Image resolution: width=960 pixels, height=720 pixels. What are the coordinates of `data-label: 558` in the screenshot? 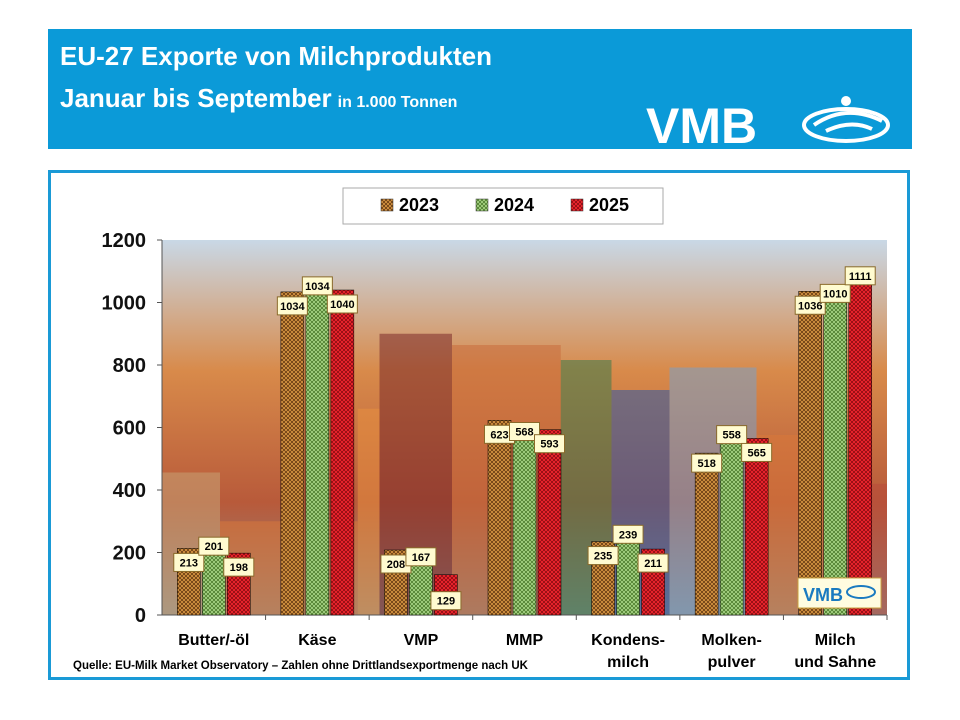 It's located at (731, 436).